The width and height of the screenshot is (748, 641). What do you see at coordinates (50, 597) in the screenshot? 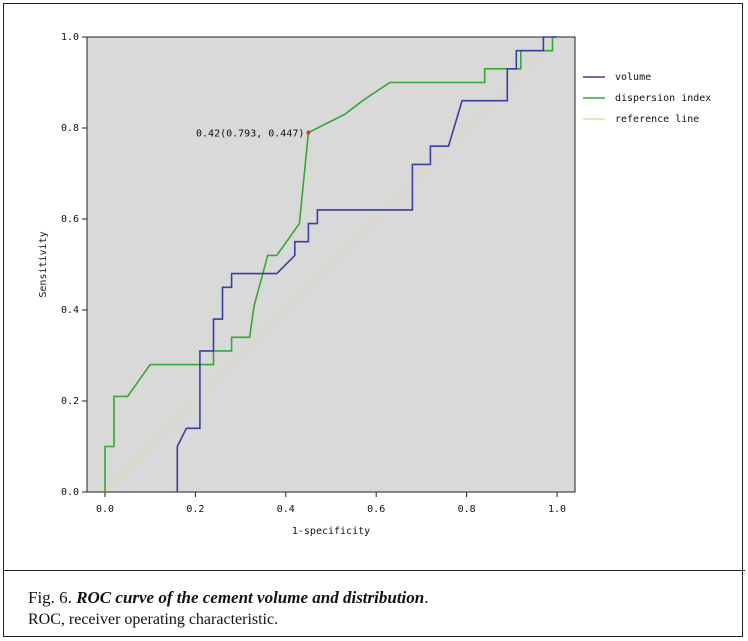
I see `figure-label: Fig. 6.` at bounding box center [50, 597].